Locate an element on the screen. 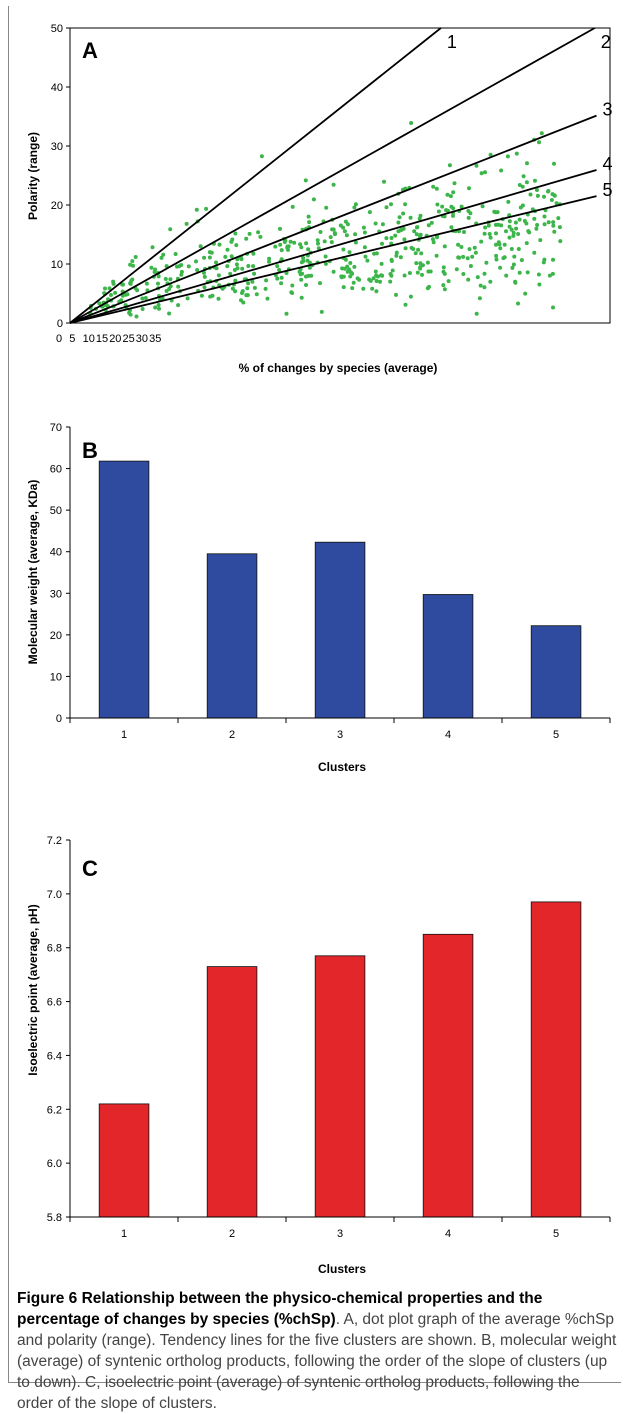 The image size is (625, 1414). panel-b-y-tick-label: 60 is located at coordinates (56, 470).